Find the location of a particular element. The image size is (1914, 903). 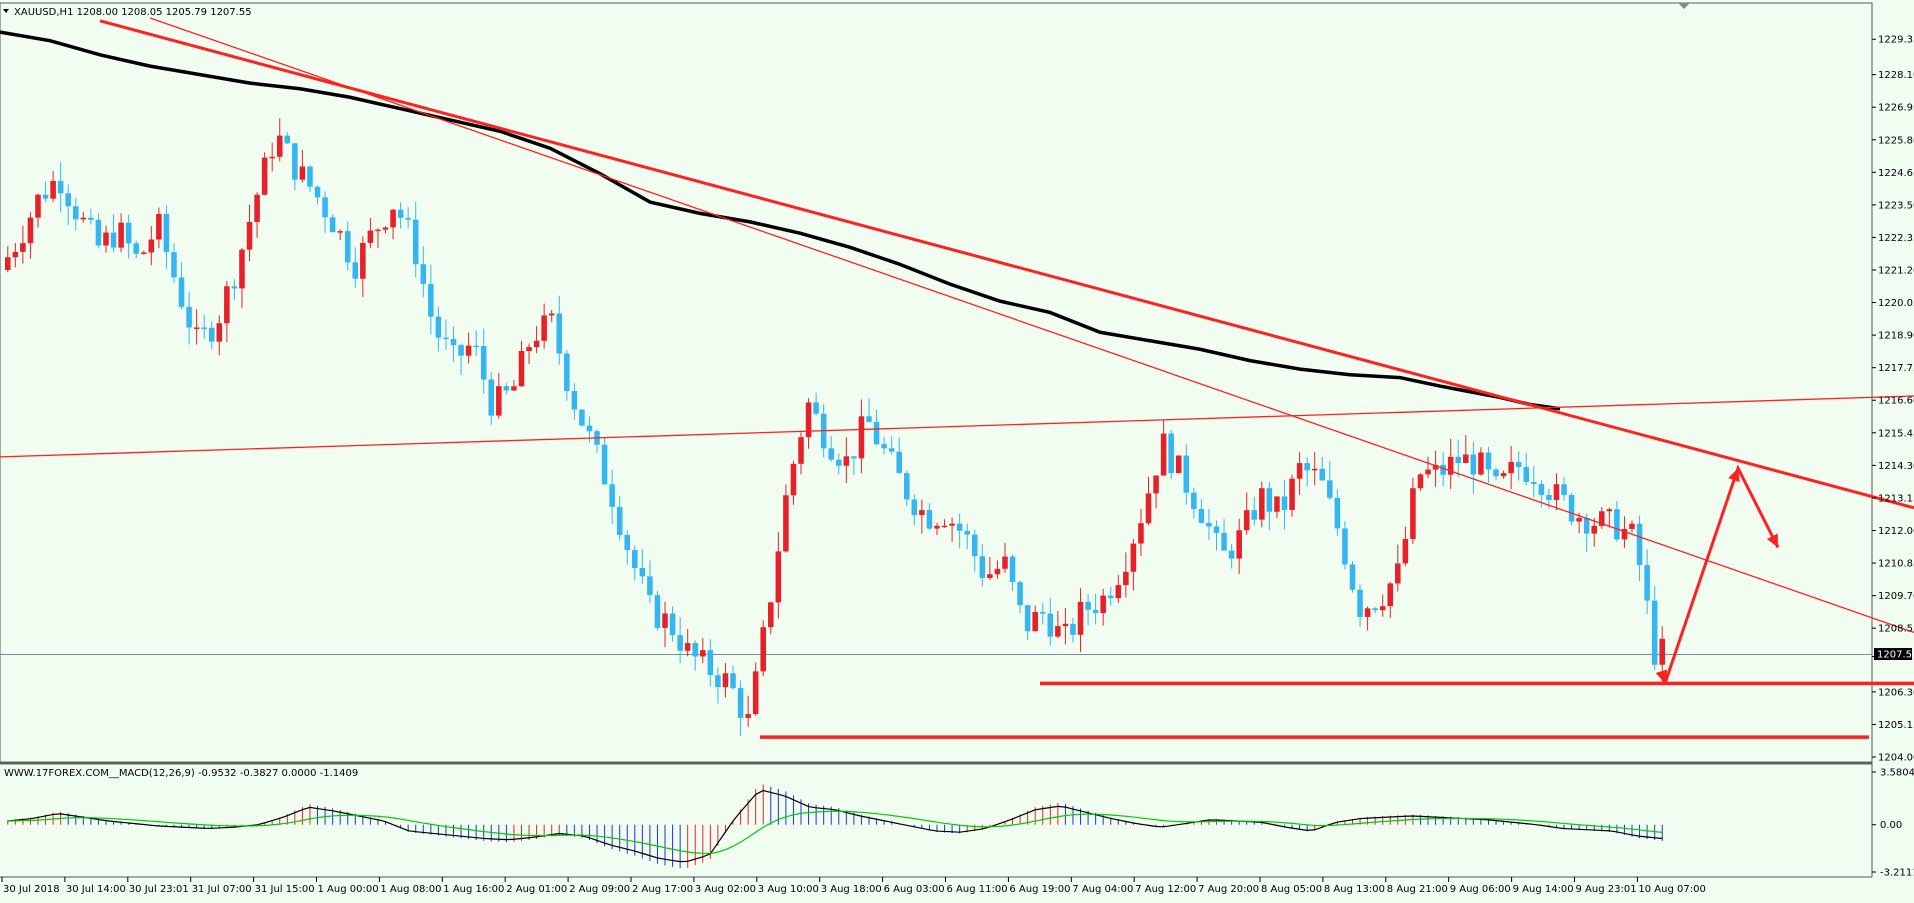

time-tick-label: 1 Aug 08:00 is located at coordinates (410, 889).